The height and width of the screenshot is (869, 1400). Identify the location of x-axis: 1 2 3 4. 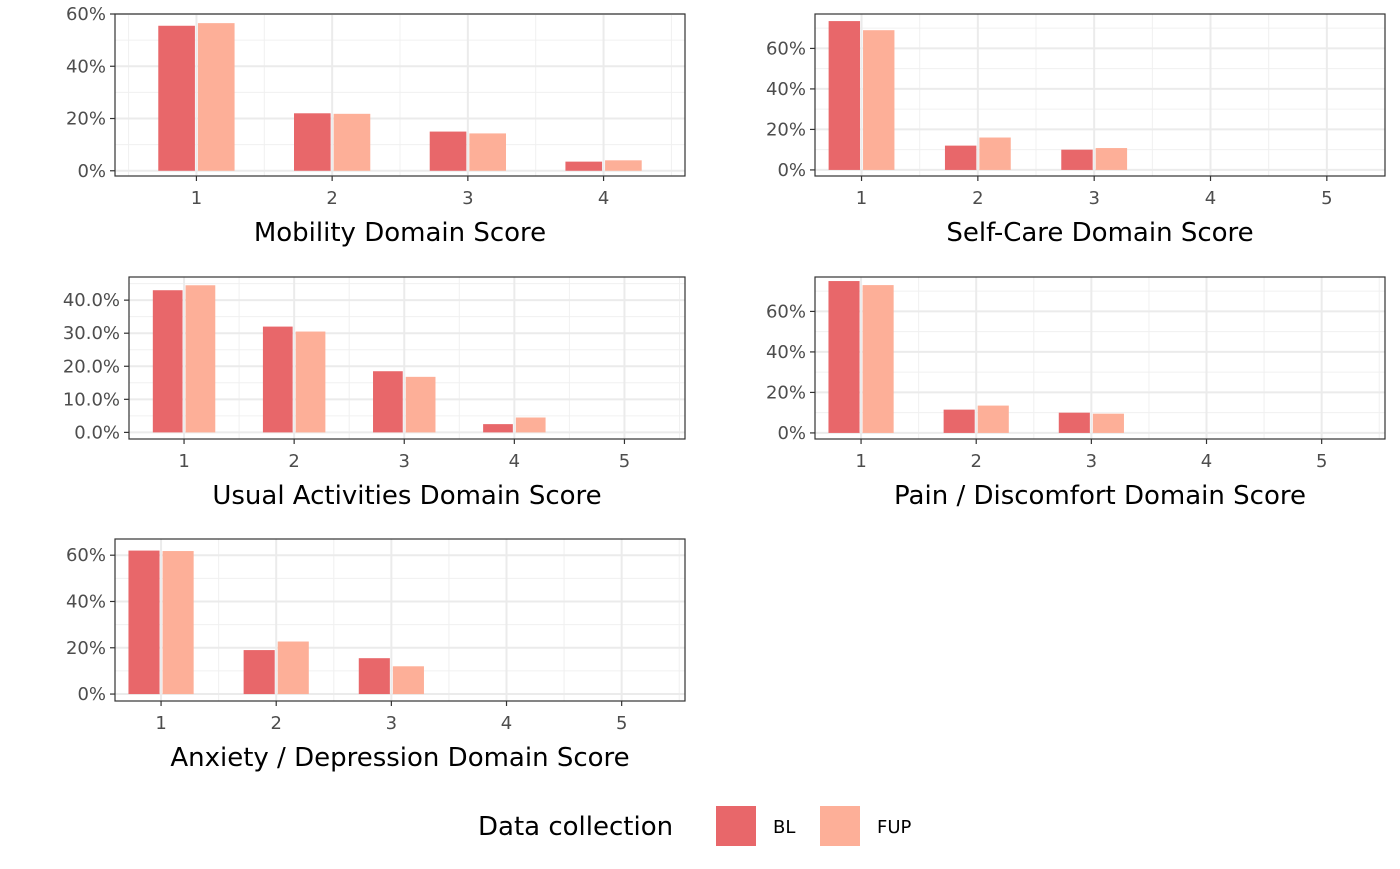
(400, 192).